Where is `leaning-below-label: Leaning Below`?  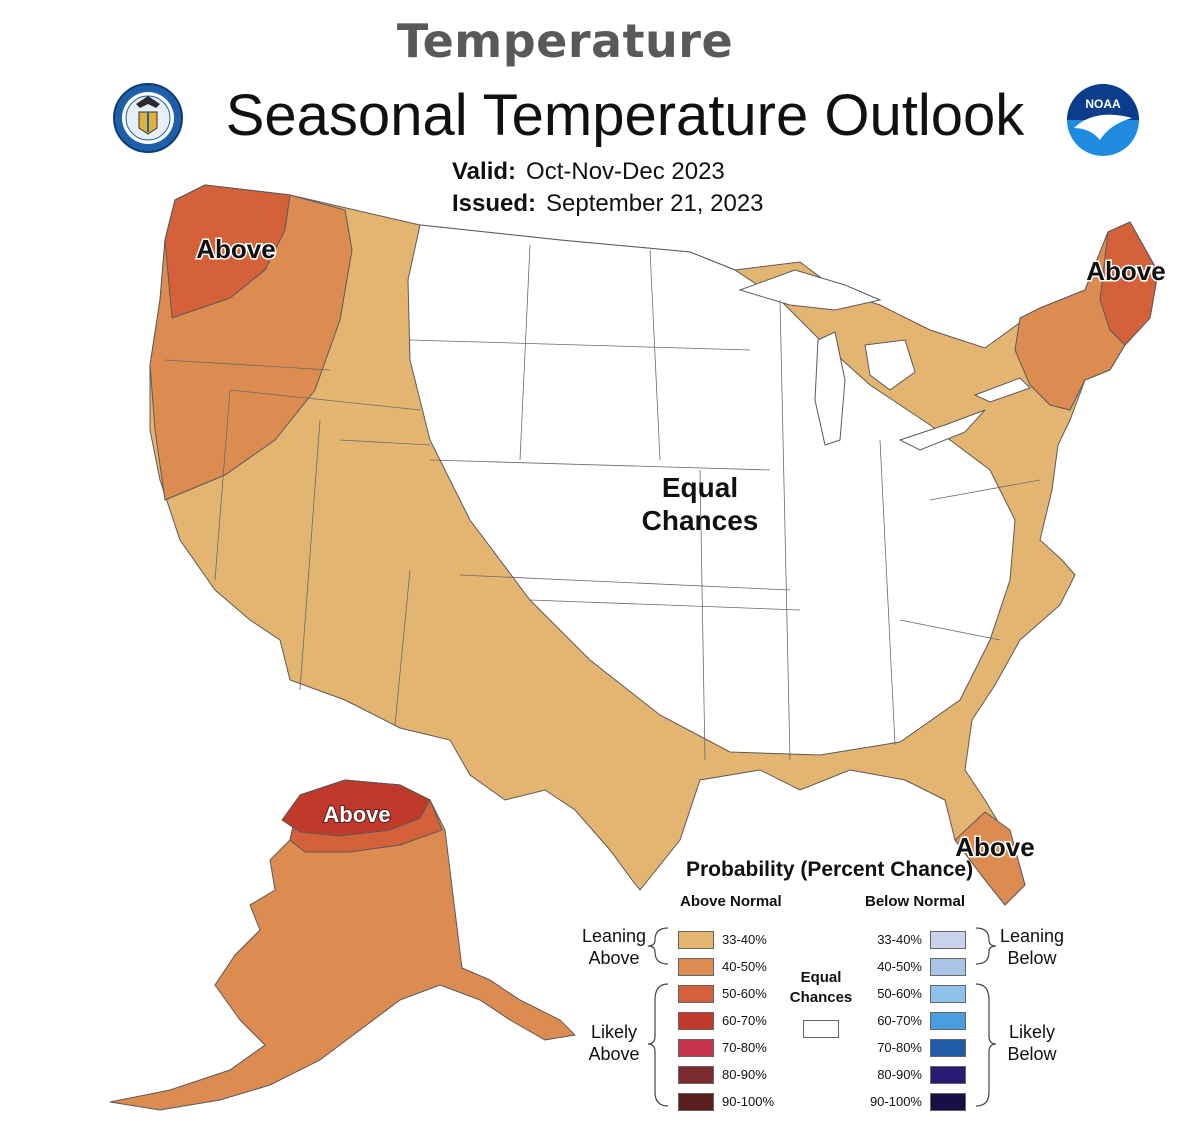
leaning-below-label: Leaning Below is located at coordinates (1032, 947).